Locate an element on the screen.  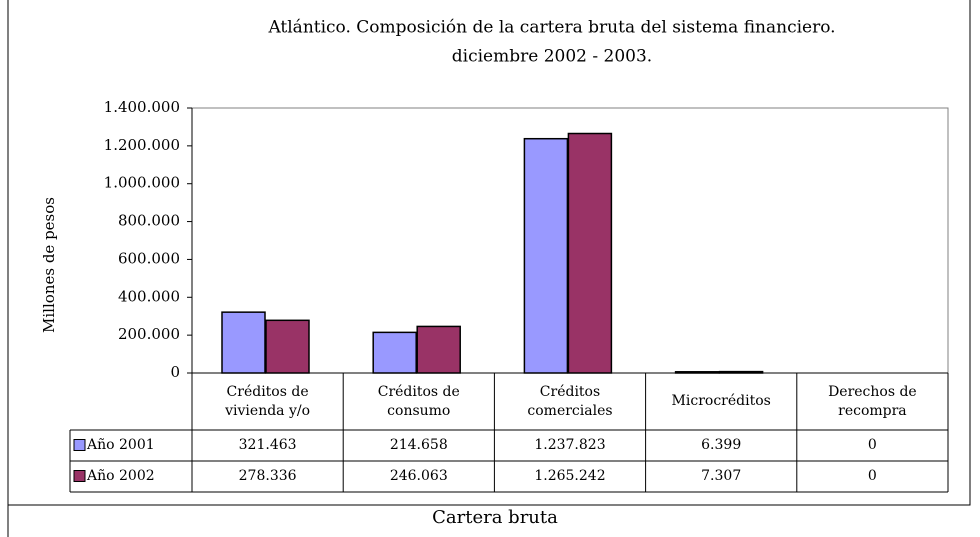
legend-label: Año 2001 is located at coordinates (121, 445).